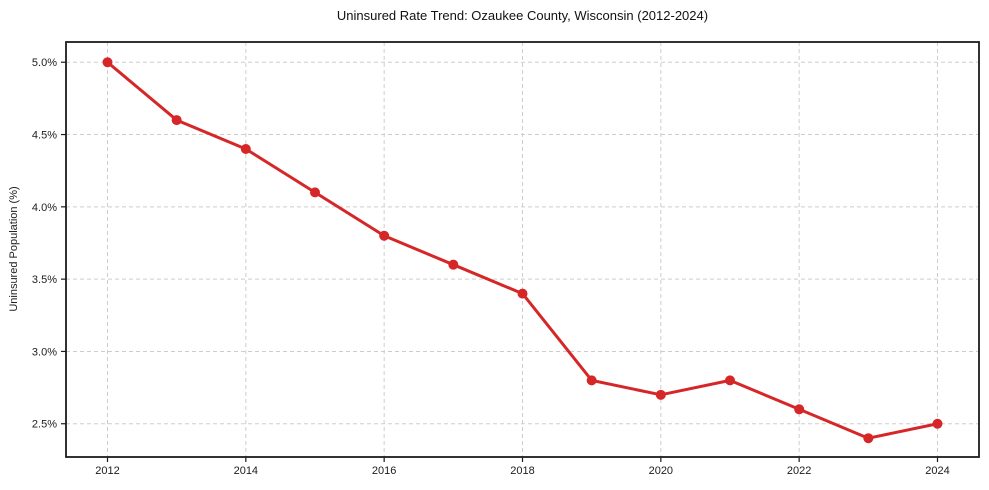  I want to click on y-tick-labels: 2.5% 3.0% 3.5% 4.0% 4.5% 5.0%, so click(44, 243).